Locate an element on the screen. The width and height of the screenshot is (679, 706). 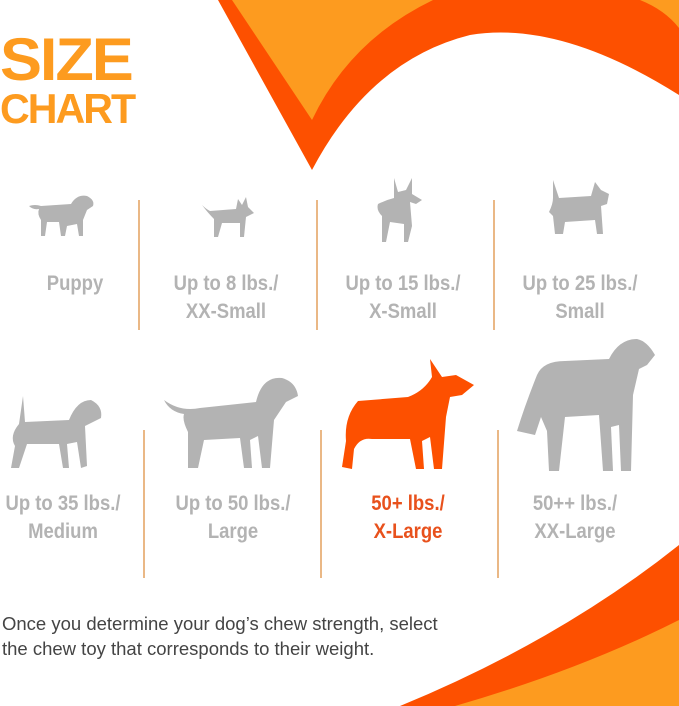
bottom-swoosh-orange is located at coordinates (567, 663).